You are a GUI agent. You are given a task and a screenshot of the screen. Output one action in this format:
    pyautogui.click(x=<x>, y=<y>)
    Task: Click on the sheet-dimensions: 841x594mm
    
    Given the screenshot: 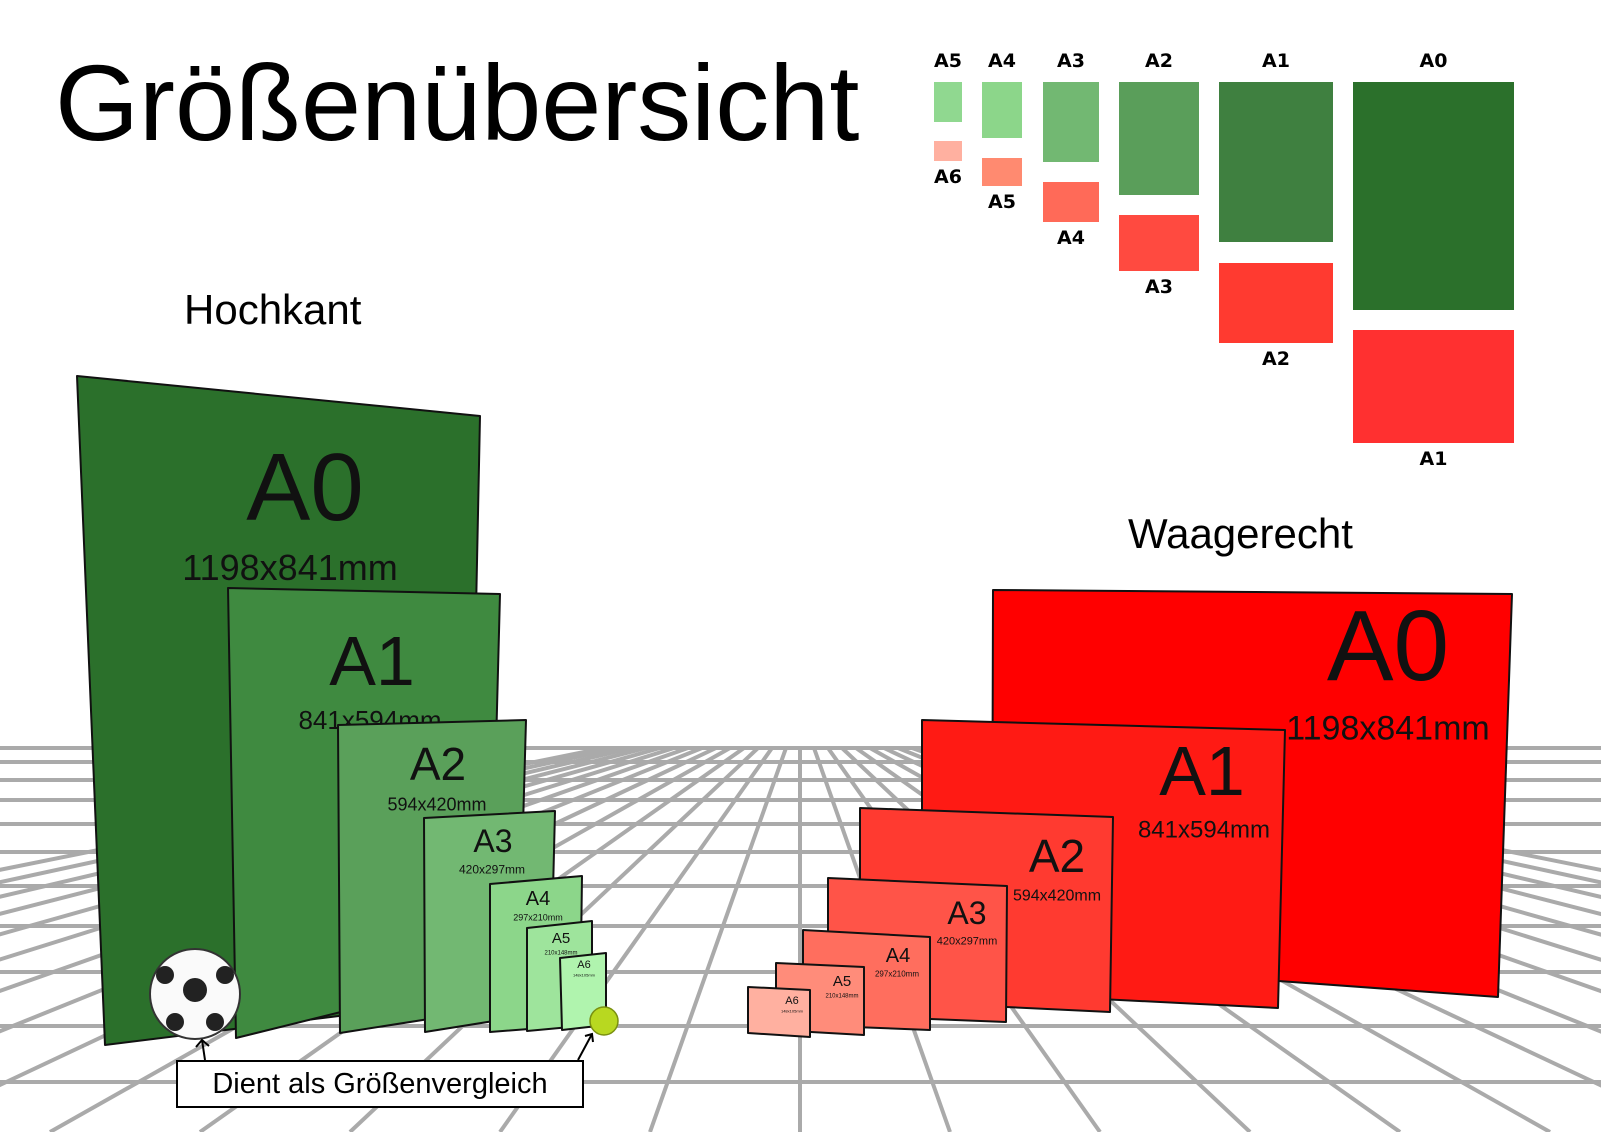 What is the action you would take?
    pyautogui.click(x=1204, y=829)
    